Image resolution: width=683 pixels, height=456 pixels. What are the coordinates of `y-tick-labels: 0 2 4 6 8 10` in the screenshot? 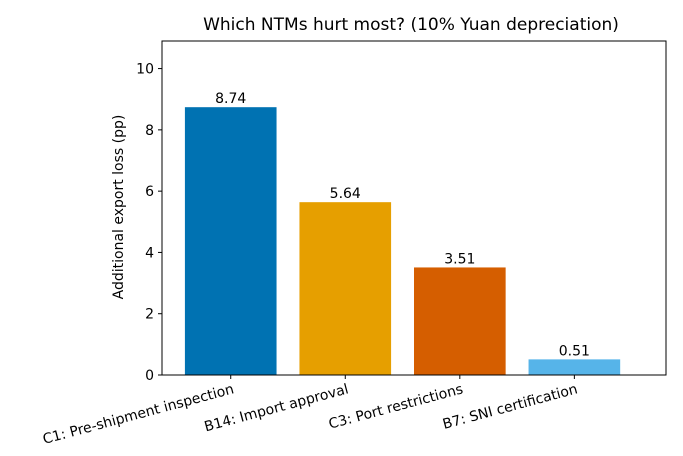 It's located at (149, 223).